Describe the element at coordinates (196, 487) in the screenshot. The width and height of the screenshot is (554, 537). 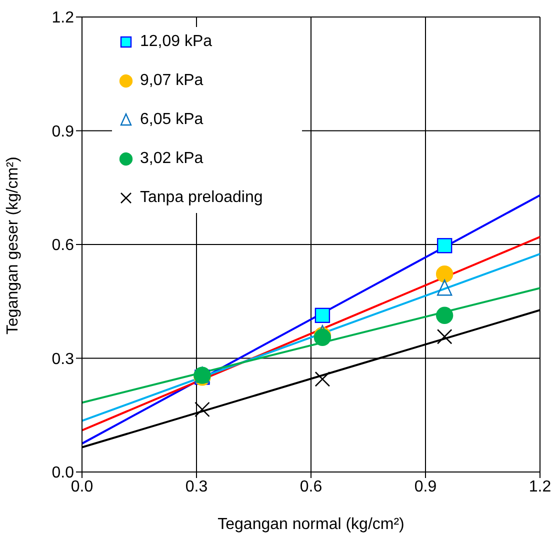
I see `x-tick-label: 0.3` at that location.